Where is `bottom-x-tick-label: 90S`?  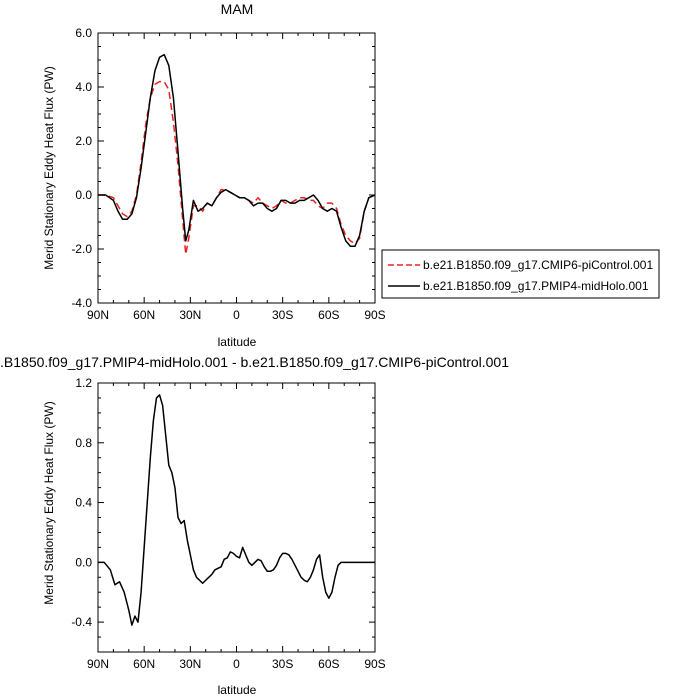
bottom-x-tick-label: 90S is located at coordinates (374, 664).